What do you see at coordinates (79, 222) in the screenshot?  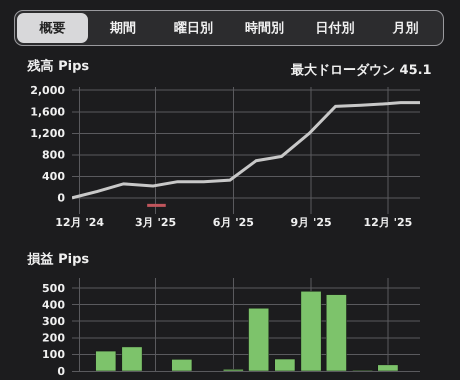 I see `x-tick-label: 12月 '24` at bounding box center [79, 222].